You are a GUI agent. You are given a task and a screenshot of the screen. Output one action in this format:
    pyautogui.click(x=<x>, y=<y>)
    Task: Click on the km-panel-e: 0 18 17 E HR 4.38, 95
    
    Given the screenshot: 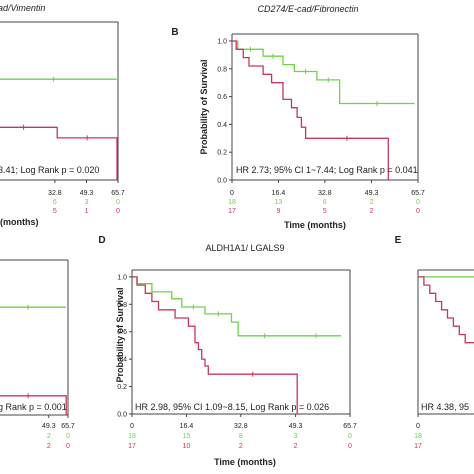 What is the action you would take?
    pyautogui.click(x=434, y=342)
    